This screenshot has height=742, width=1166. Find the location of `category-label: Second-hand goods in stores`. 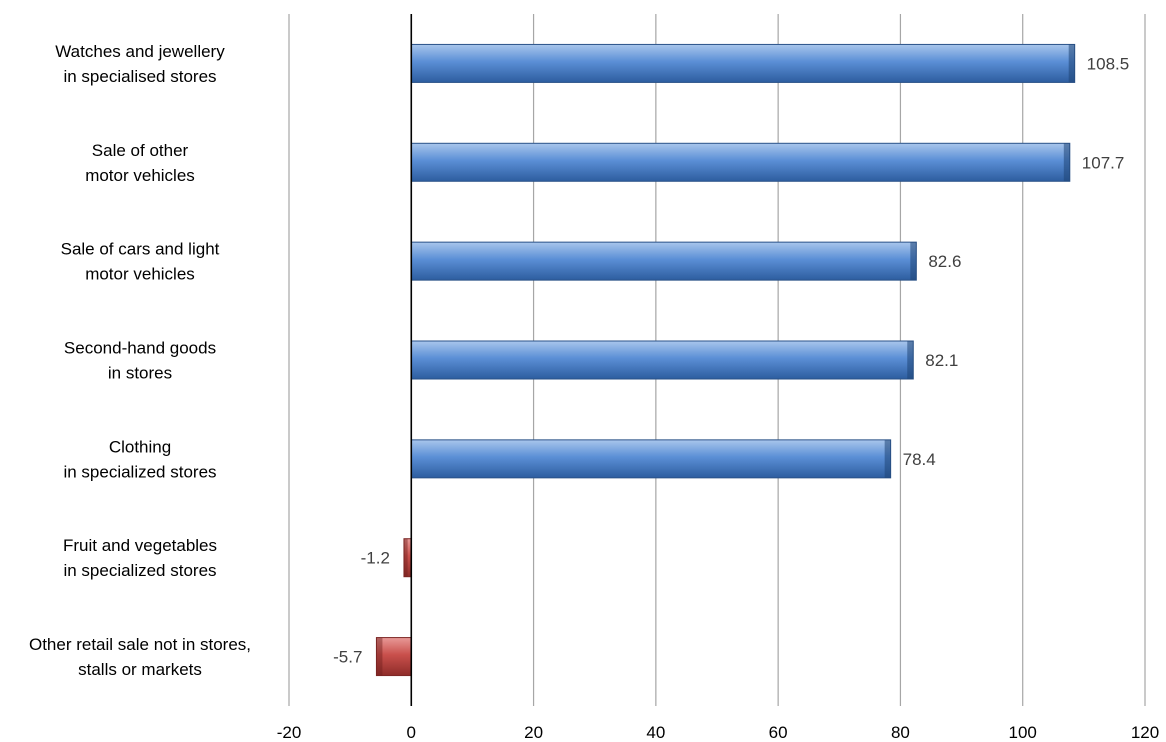

category-label: Second-hand goods in stores is located at coordinates (140, 361).